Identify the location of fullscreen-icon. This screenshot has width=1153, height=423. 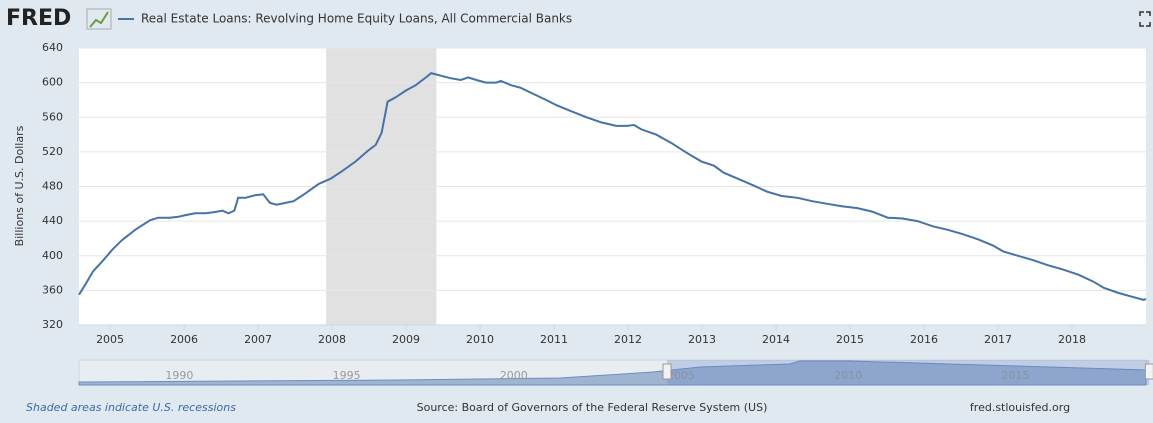
(1145, 19).